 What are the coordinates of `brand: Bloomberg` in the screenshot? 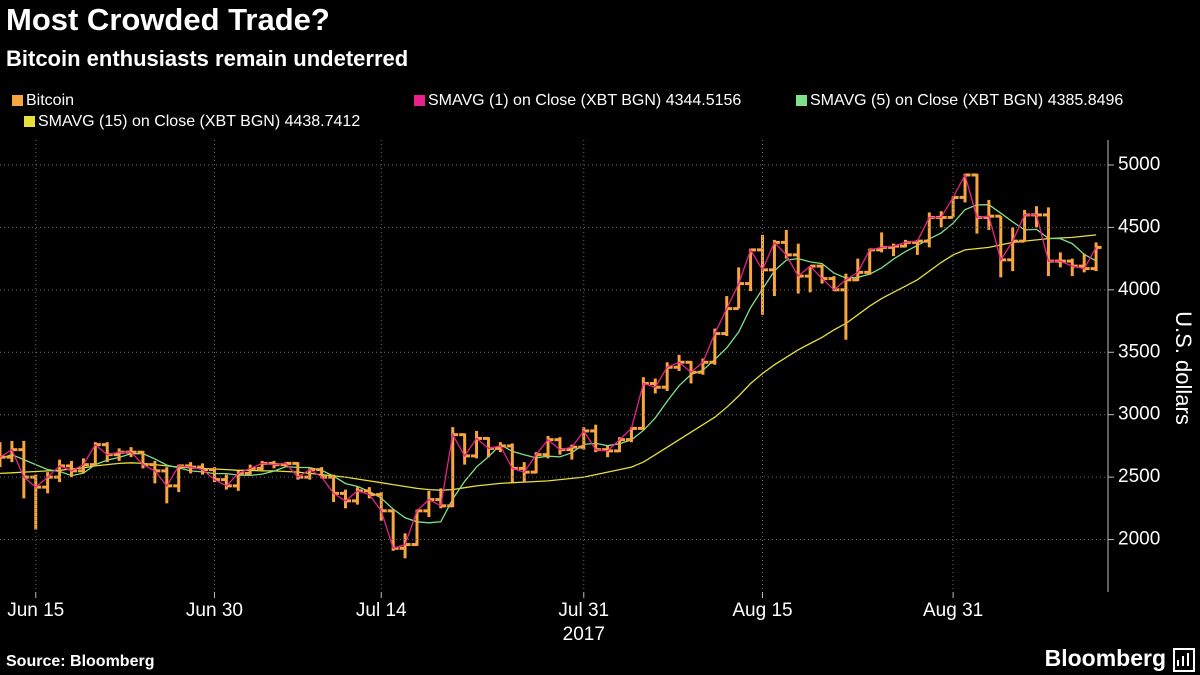 It's located at (1105, 658).